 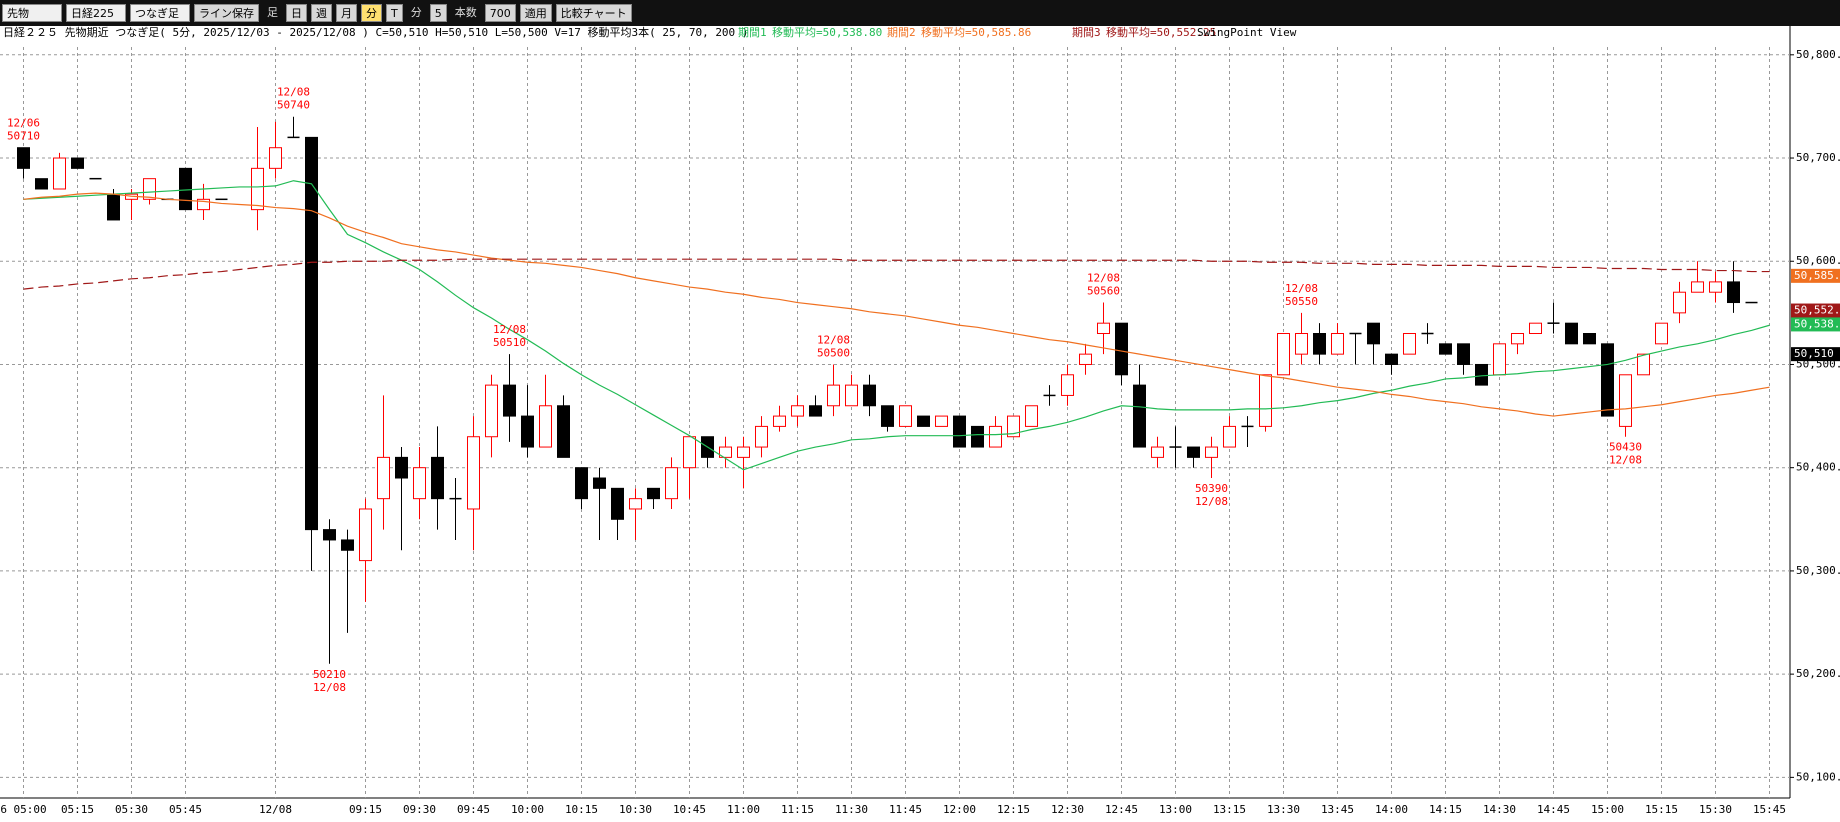 What do you see at coordinates (394, 13) in the screenshot?
I see `tick-button: T` at bounding box center [394, 13].